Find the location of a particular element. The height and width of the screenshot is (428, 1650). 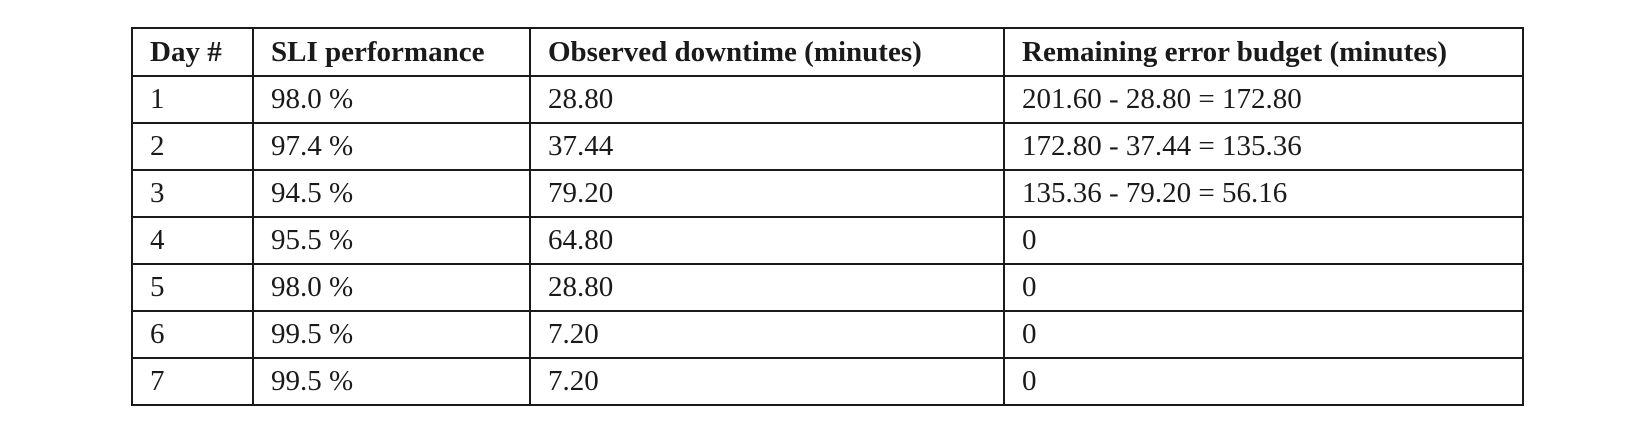

table-row: 7 99.5 % 7.20 0 is located at coordinates (827, 381).